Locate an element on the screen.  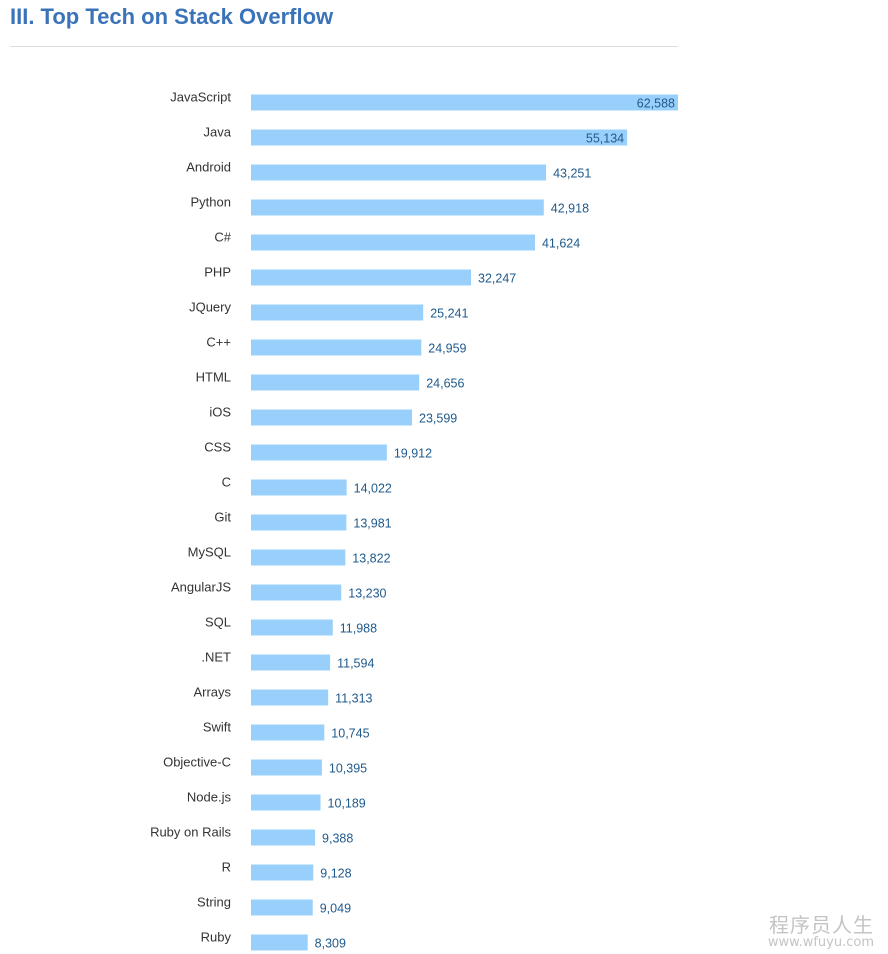
category-label: C# is located at coordinates (222, 237).